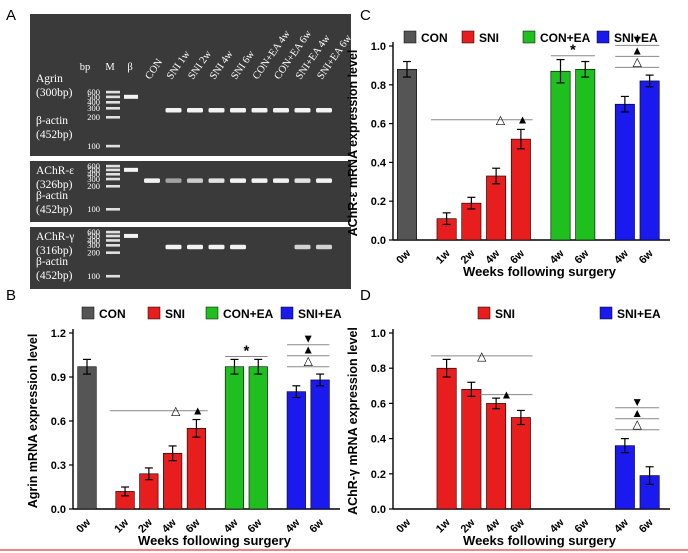 The image size is (688, 553). I want to click on bar-con-ea-6w, so click(258, 438).